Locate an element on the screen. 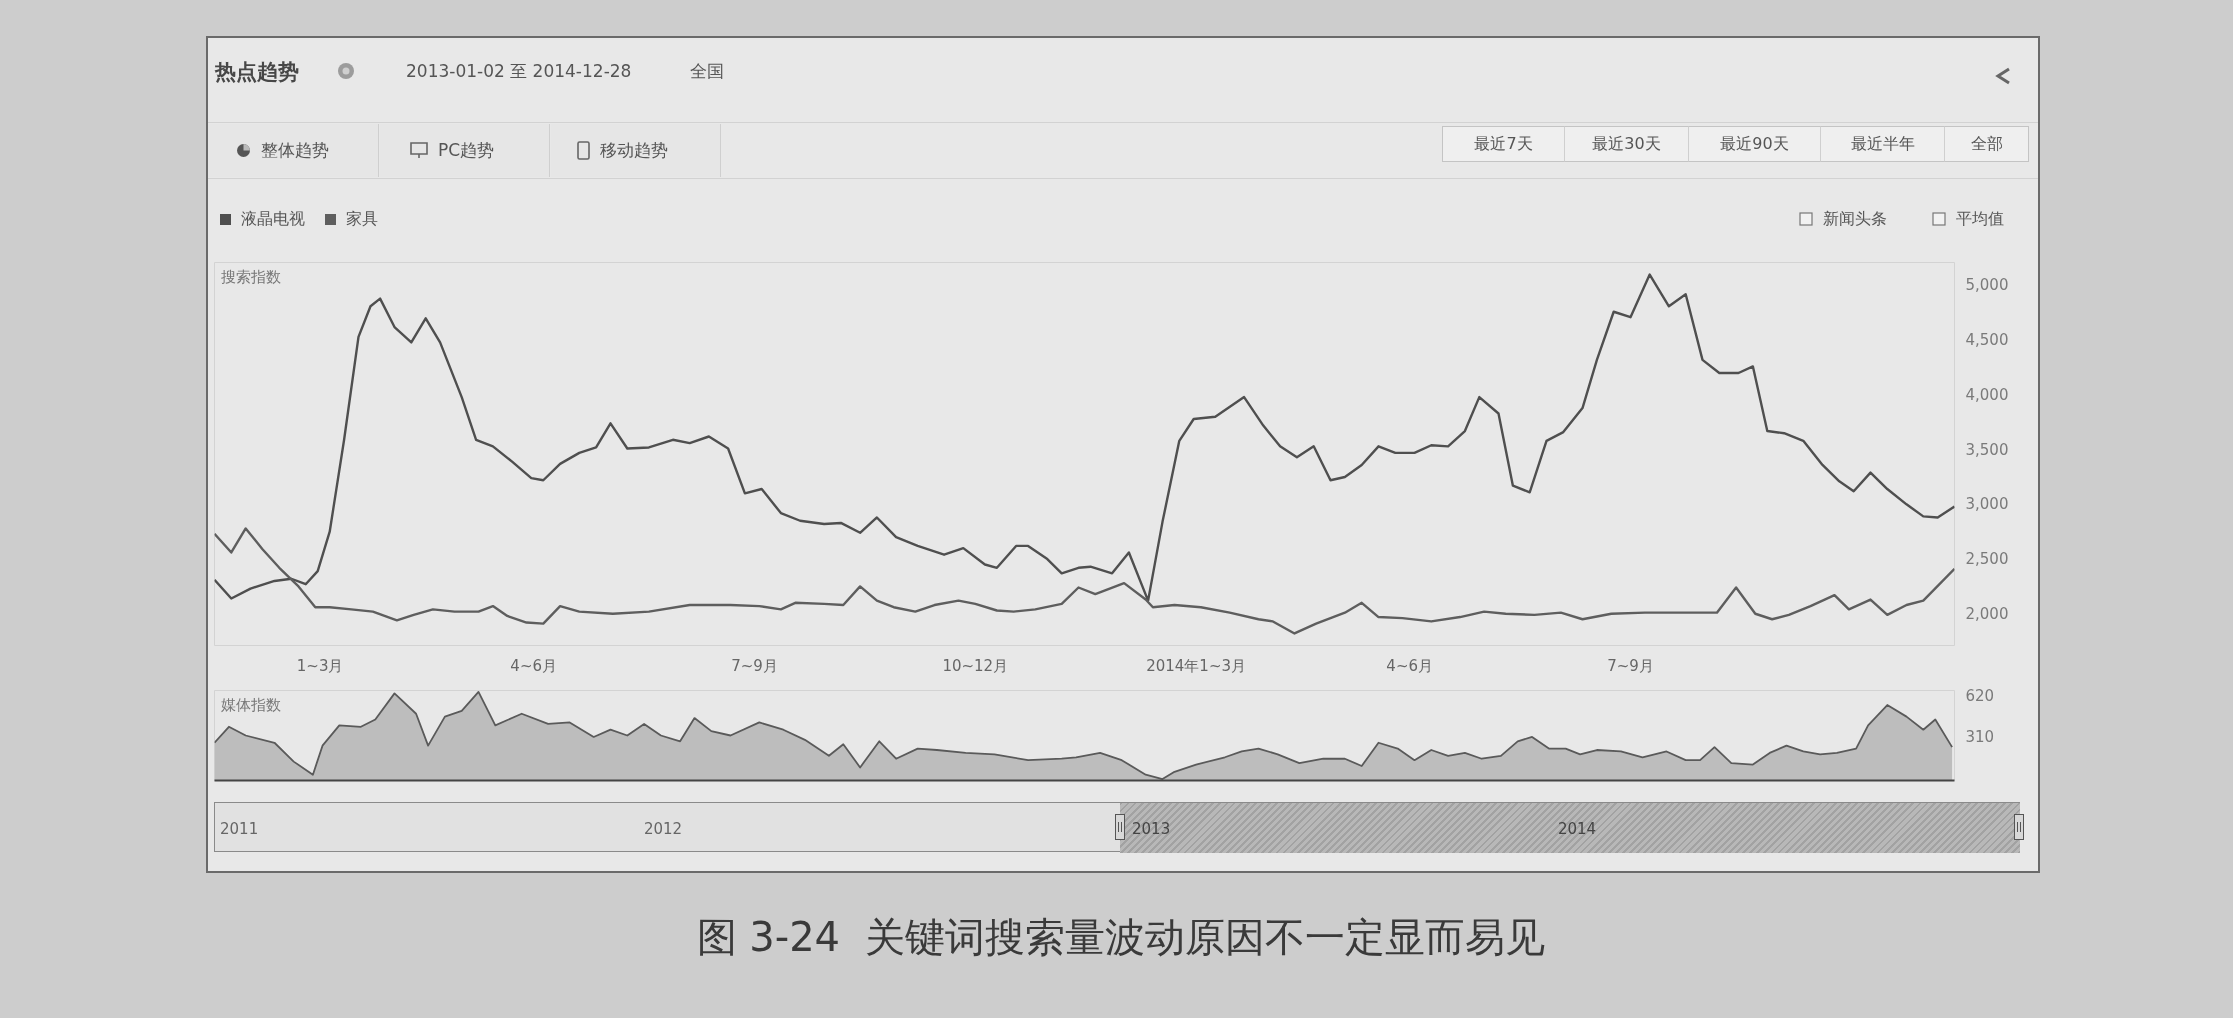 This screenshot has height=1022, width=2233. button: 最近90天 is located at coordinates (1754, 144).